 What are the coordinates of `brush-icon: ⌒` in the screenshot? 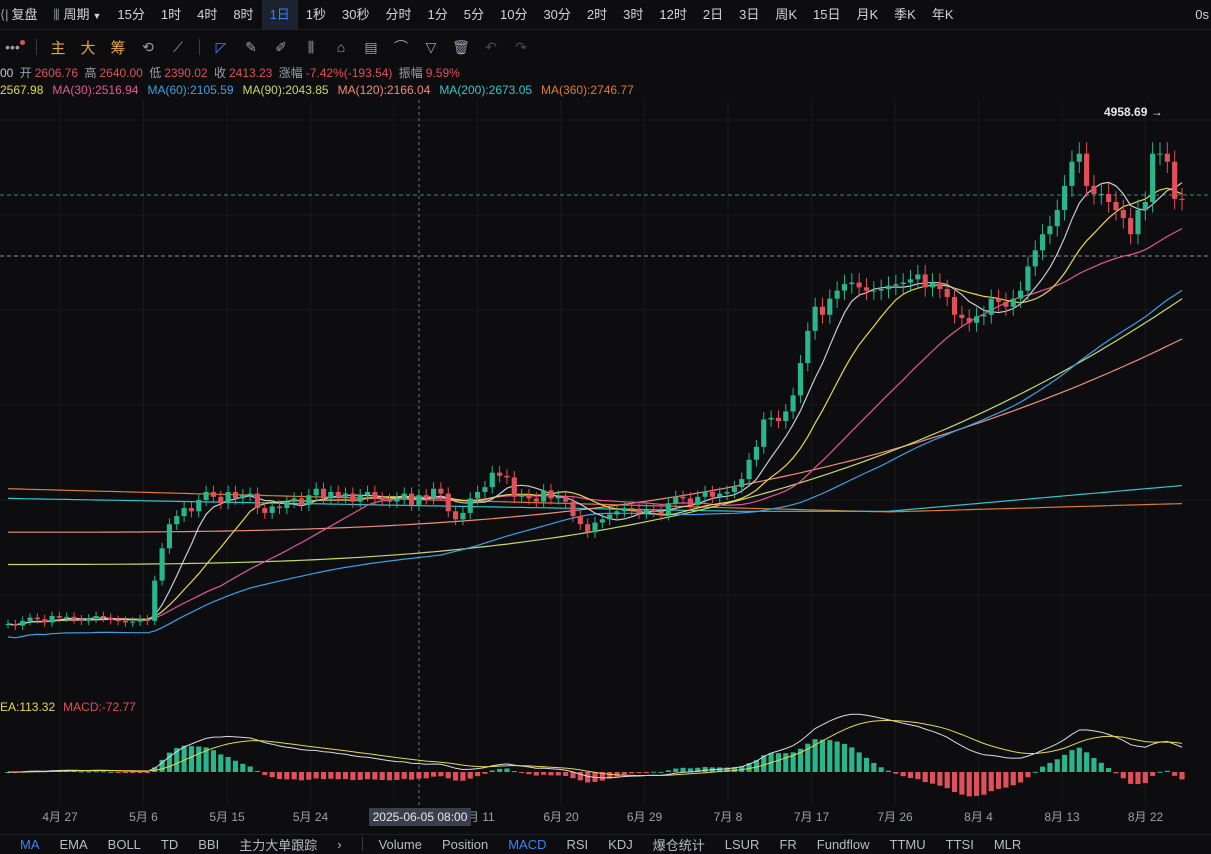 It's located at (401, 47).